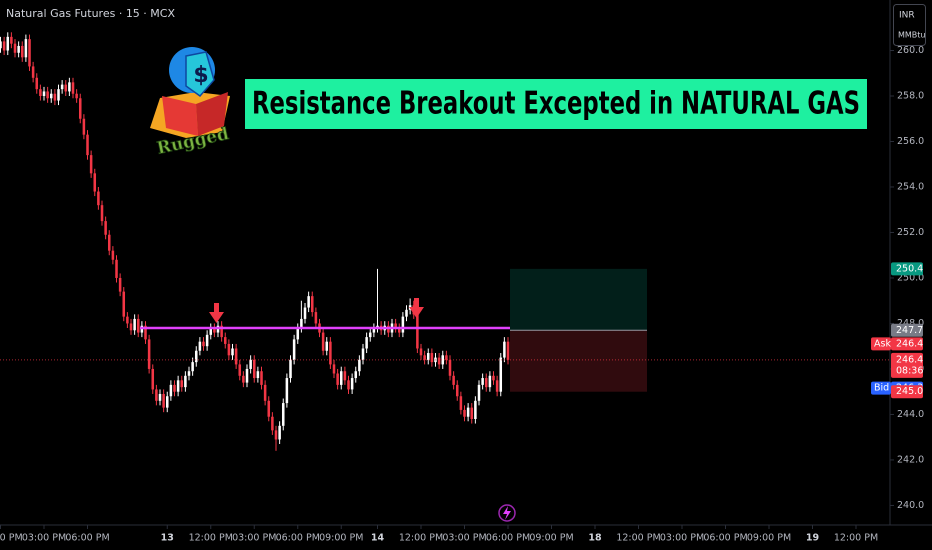 The height and width of the screenshot is (550, 932). I want to click on arrow-head, so click(216, 317).